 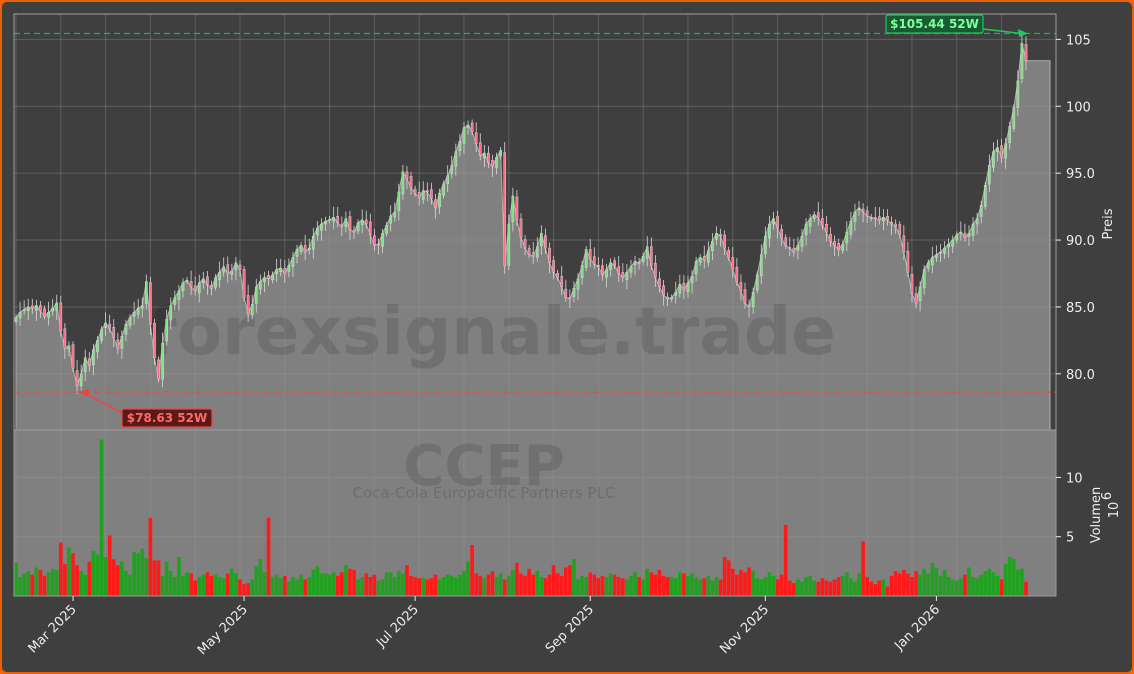 I want to click on high-52w-arrow-head, so click(x=1023, y=33).